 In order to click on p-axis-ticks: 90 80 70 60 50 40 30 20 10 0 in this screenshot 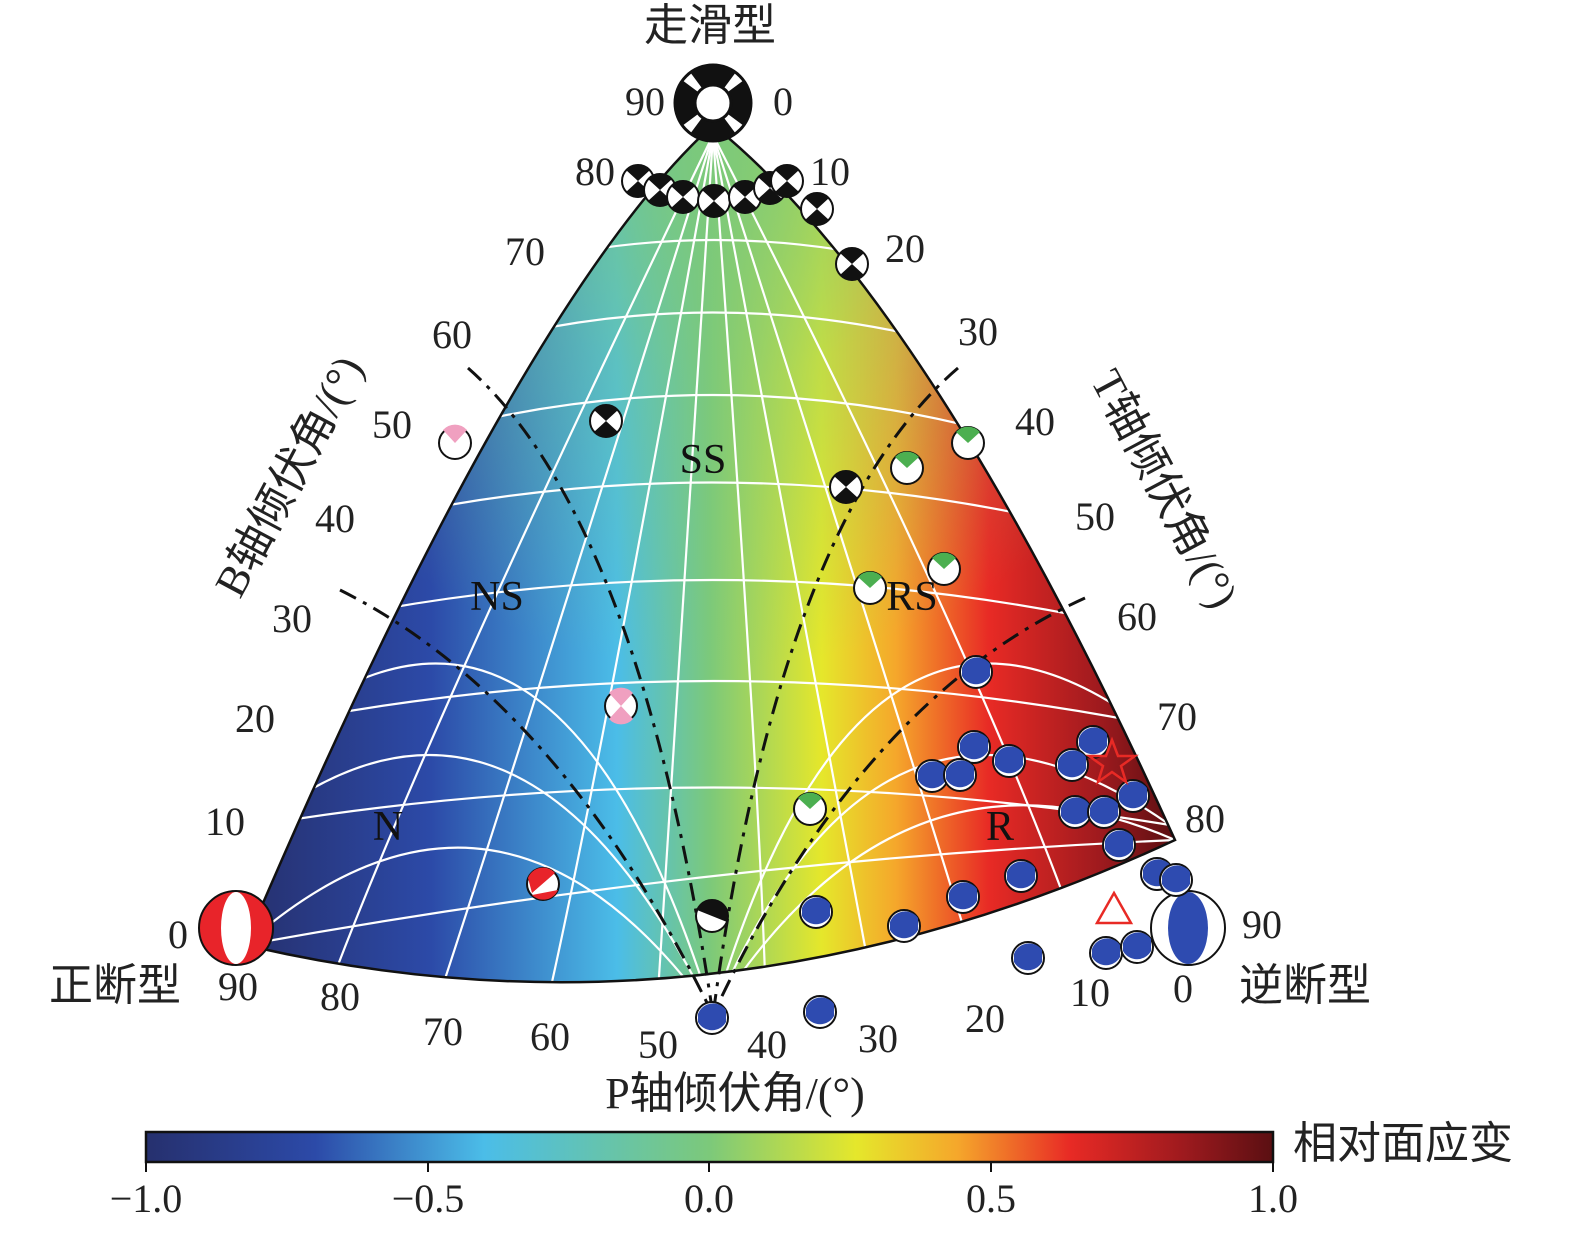, I will do `click(705, 1015)`.